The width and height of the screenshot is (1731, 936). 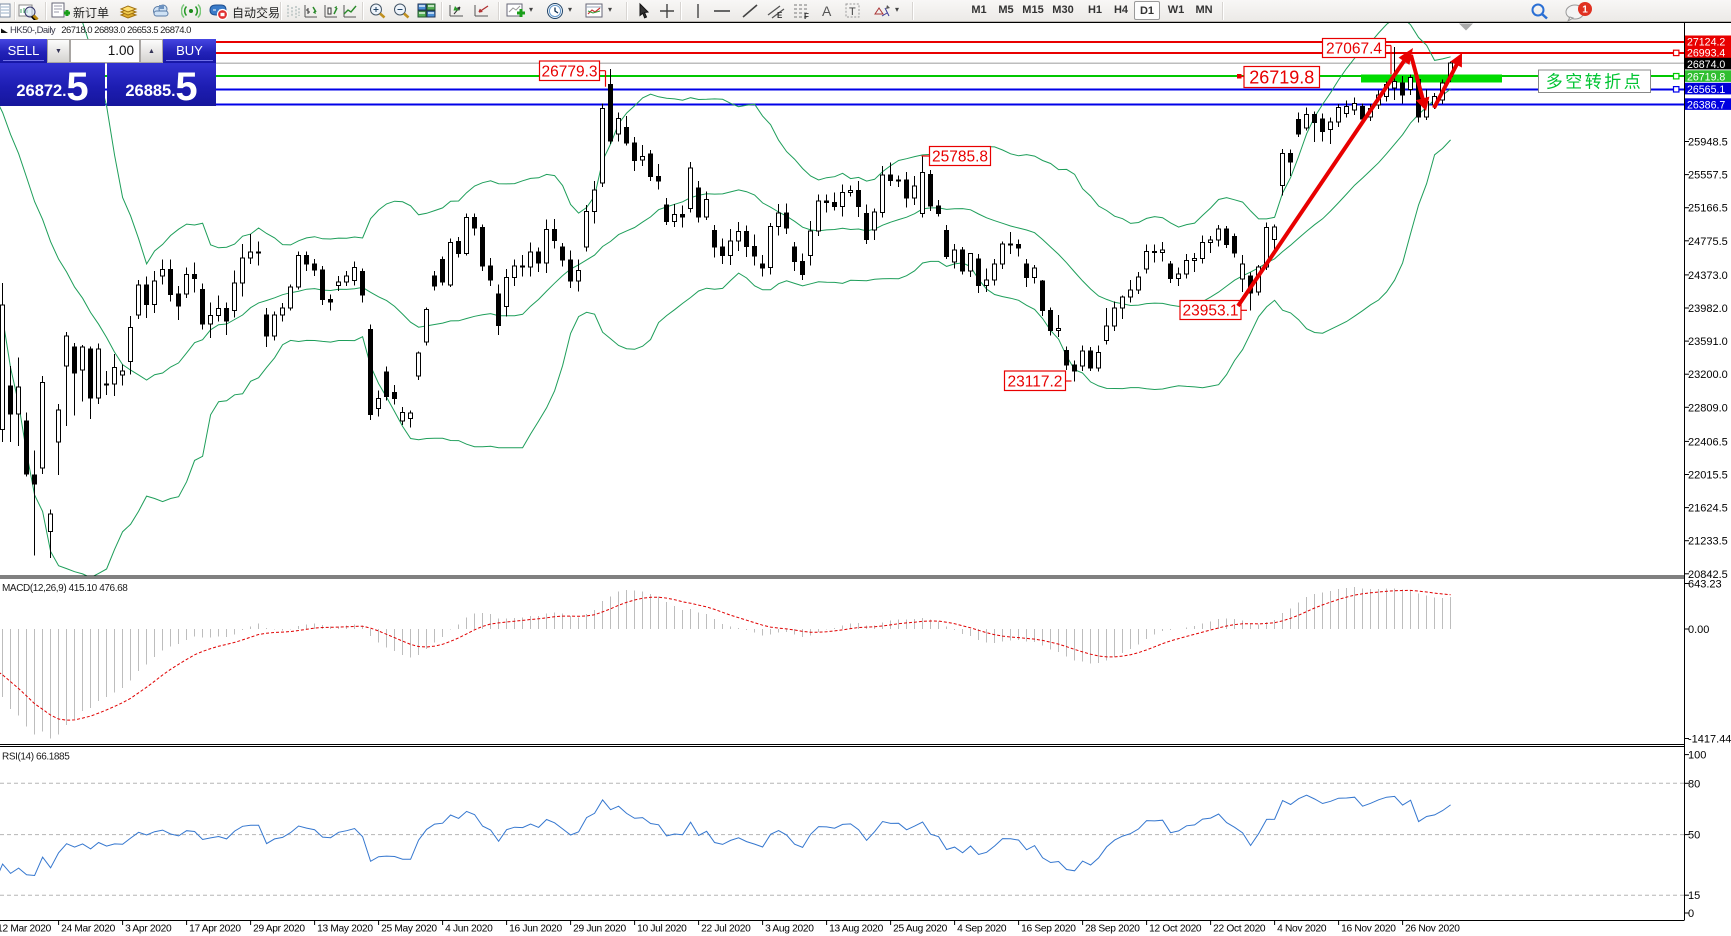 I want to click on svg-text: 24373.0, so click(x=1708, y=276).